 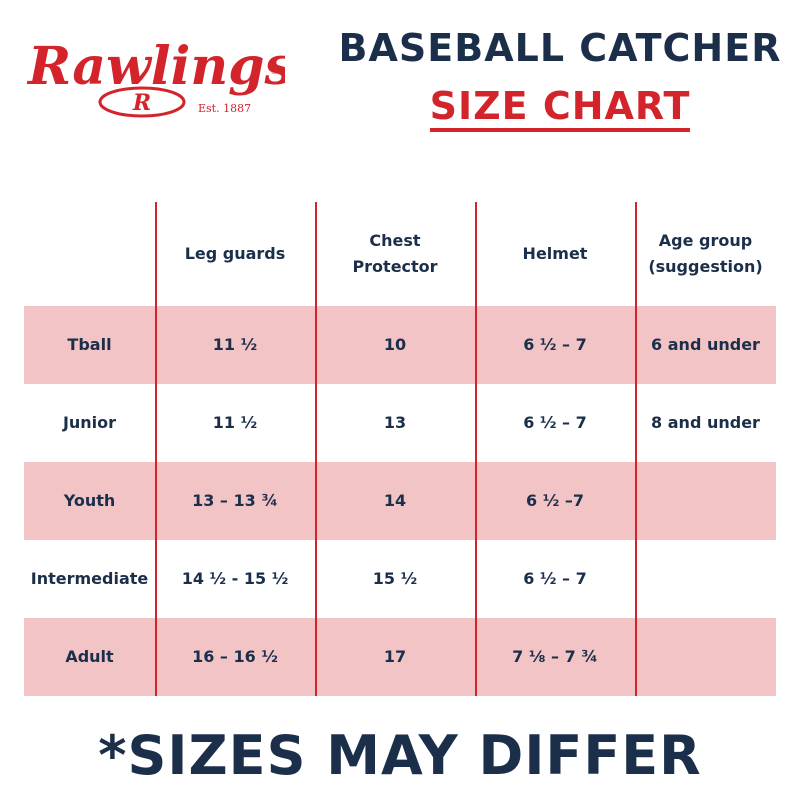 I want to click on chest-protector-value: 15 ½, so click(x=395, y=578).